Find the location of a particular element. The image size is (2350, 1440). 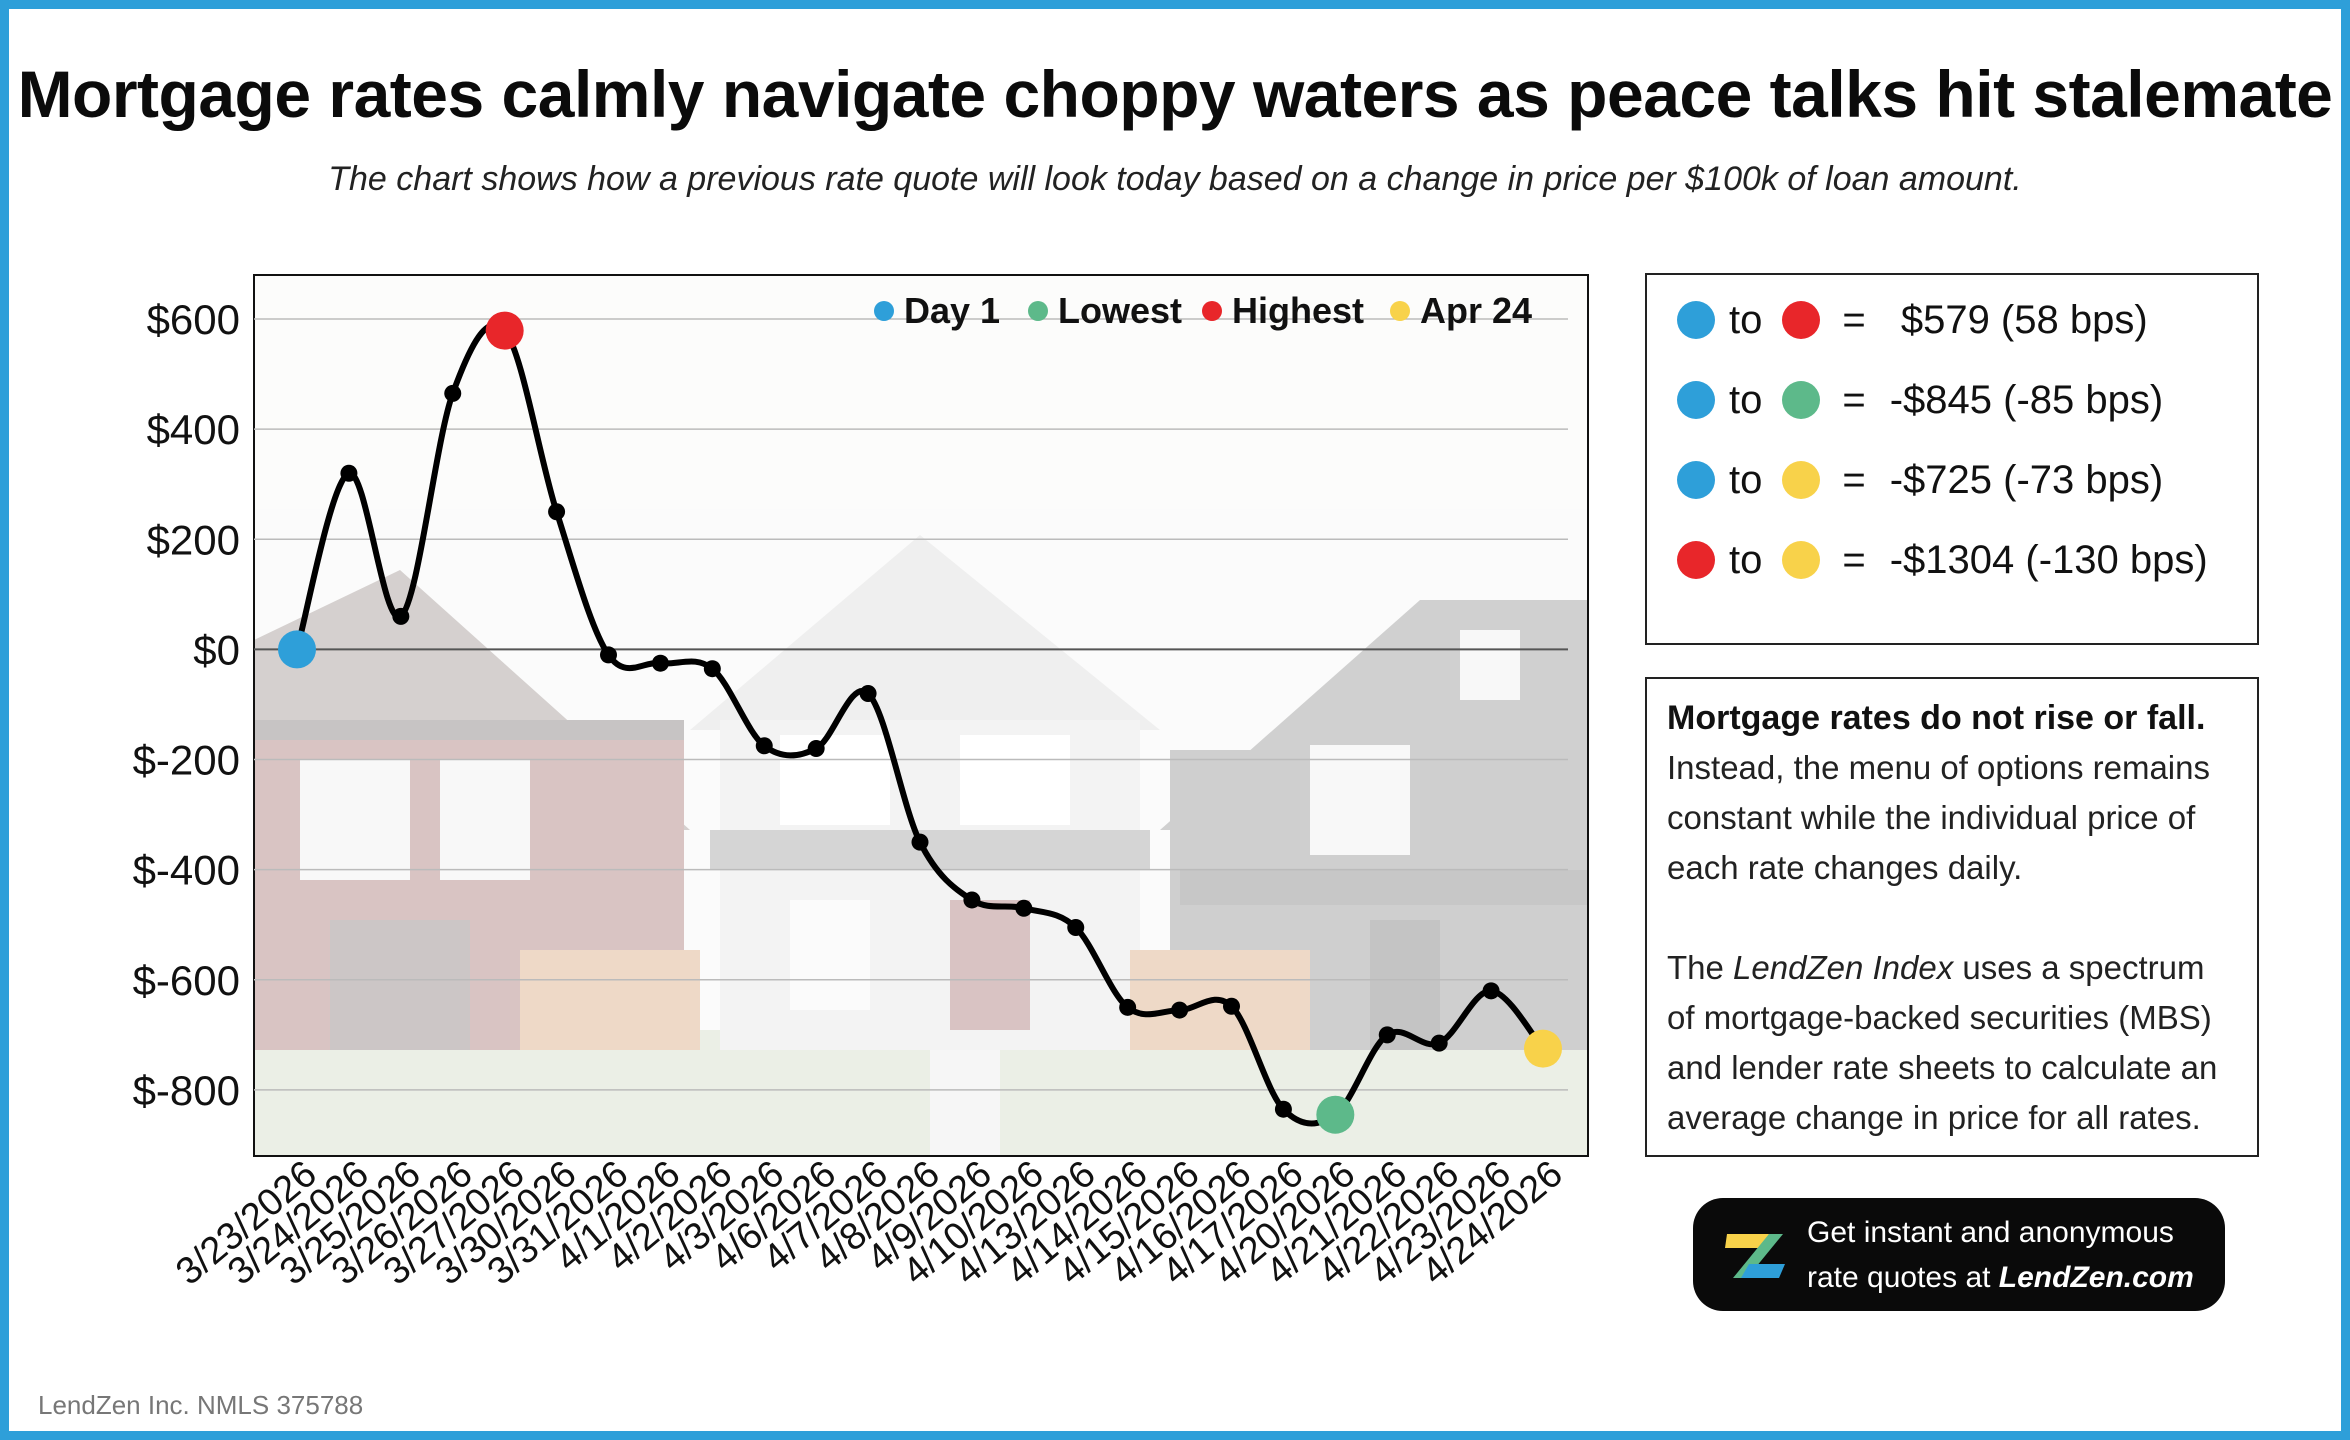

y-tick-label: $200 is located at coordinates (193, 539).